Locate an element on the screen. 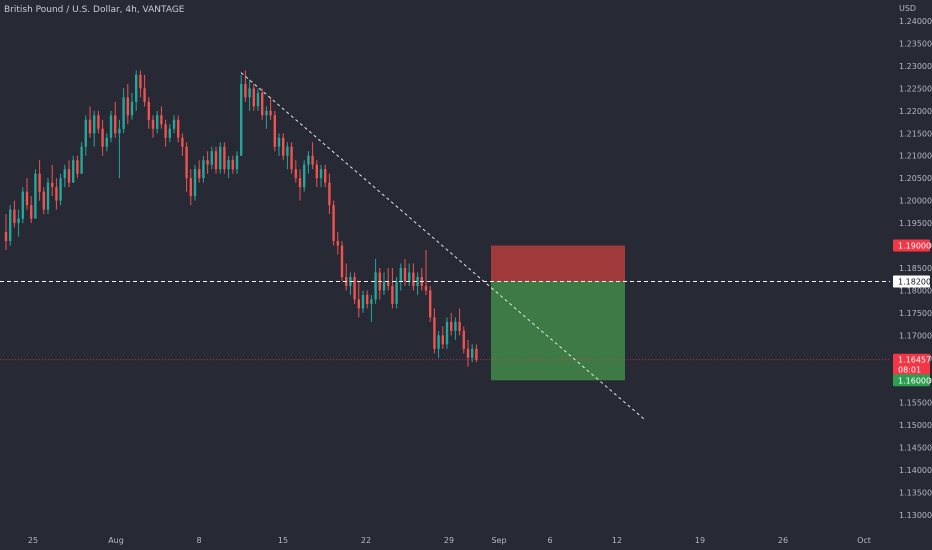 The height and width of the screenshot is (550, 932). price-tick-label: 1.23000 is located at coordinates (915, 66).